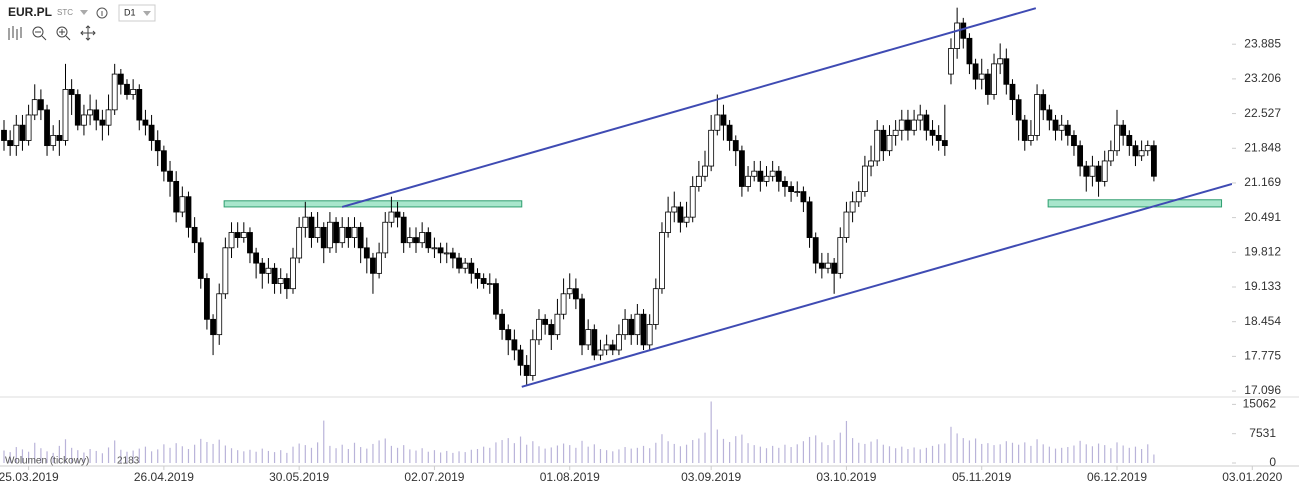 The image size is (1299, 491). What do you see at coordinates (1262, 356) in the screenshot?
I see `y-tick-label: 17.775` at bounding box center [1262, 356].